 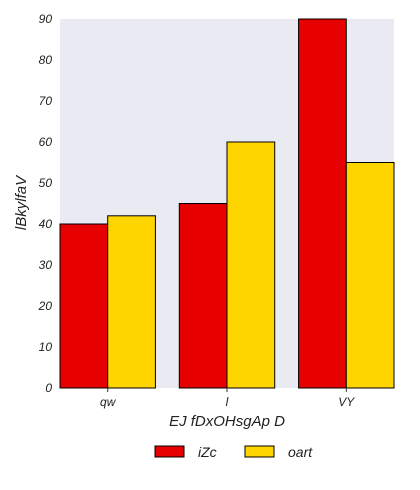 What do you see at coordinates (46, 224) in the screenshot?
I see `y-tick-label: 40` at bounding box center [46, 224].